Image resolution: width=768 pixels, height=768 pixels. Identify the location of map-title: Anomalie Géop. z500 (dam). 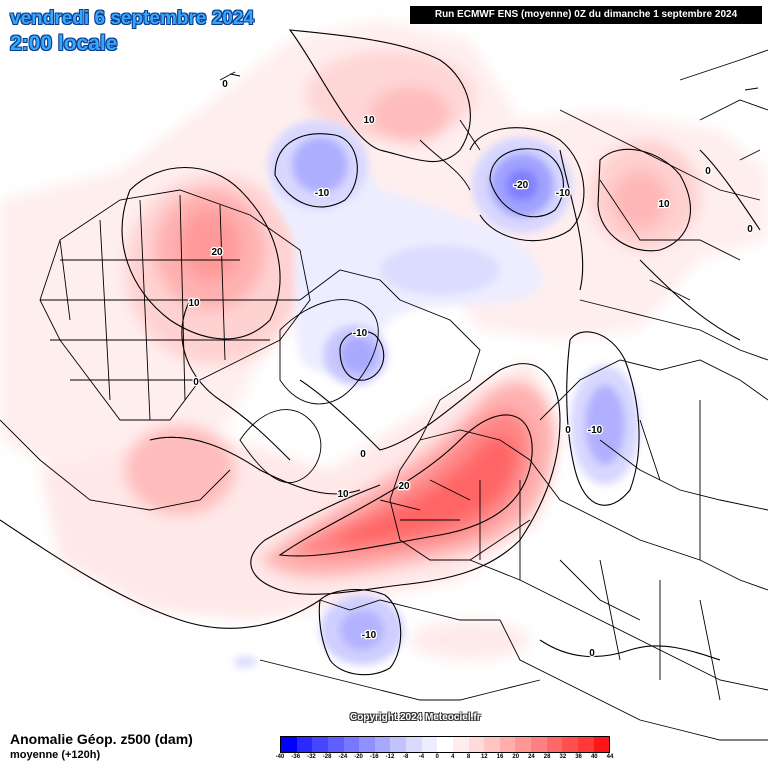
(101, 739).